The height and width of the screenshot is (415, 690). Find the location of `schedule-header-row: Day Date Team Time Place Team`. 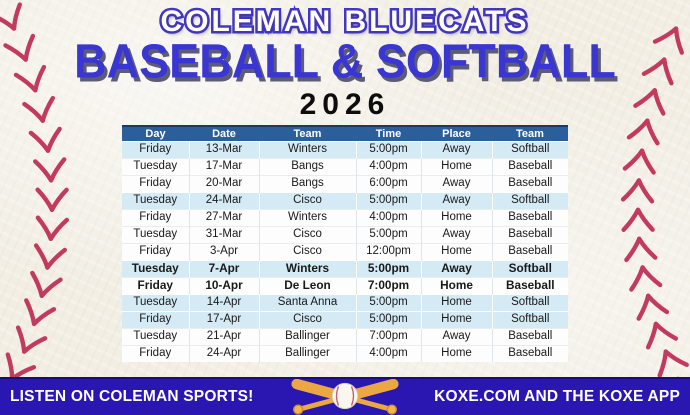

schedule-header-row: Day Date Team Time Place Team is located at coordinates (345, 133).